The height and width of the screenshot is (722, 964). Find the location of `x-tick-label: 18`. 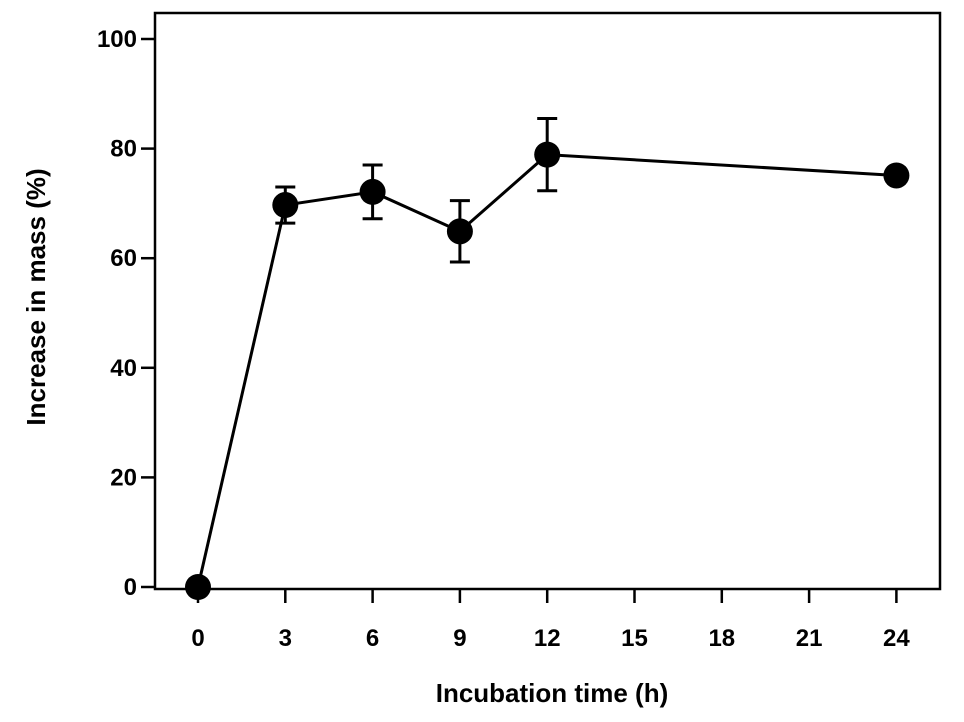

x-tick-label: 18 is located at coordinates (721, 638).